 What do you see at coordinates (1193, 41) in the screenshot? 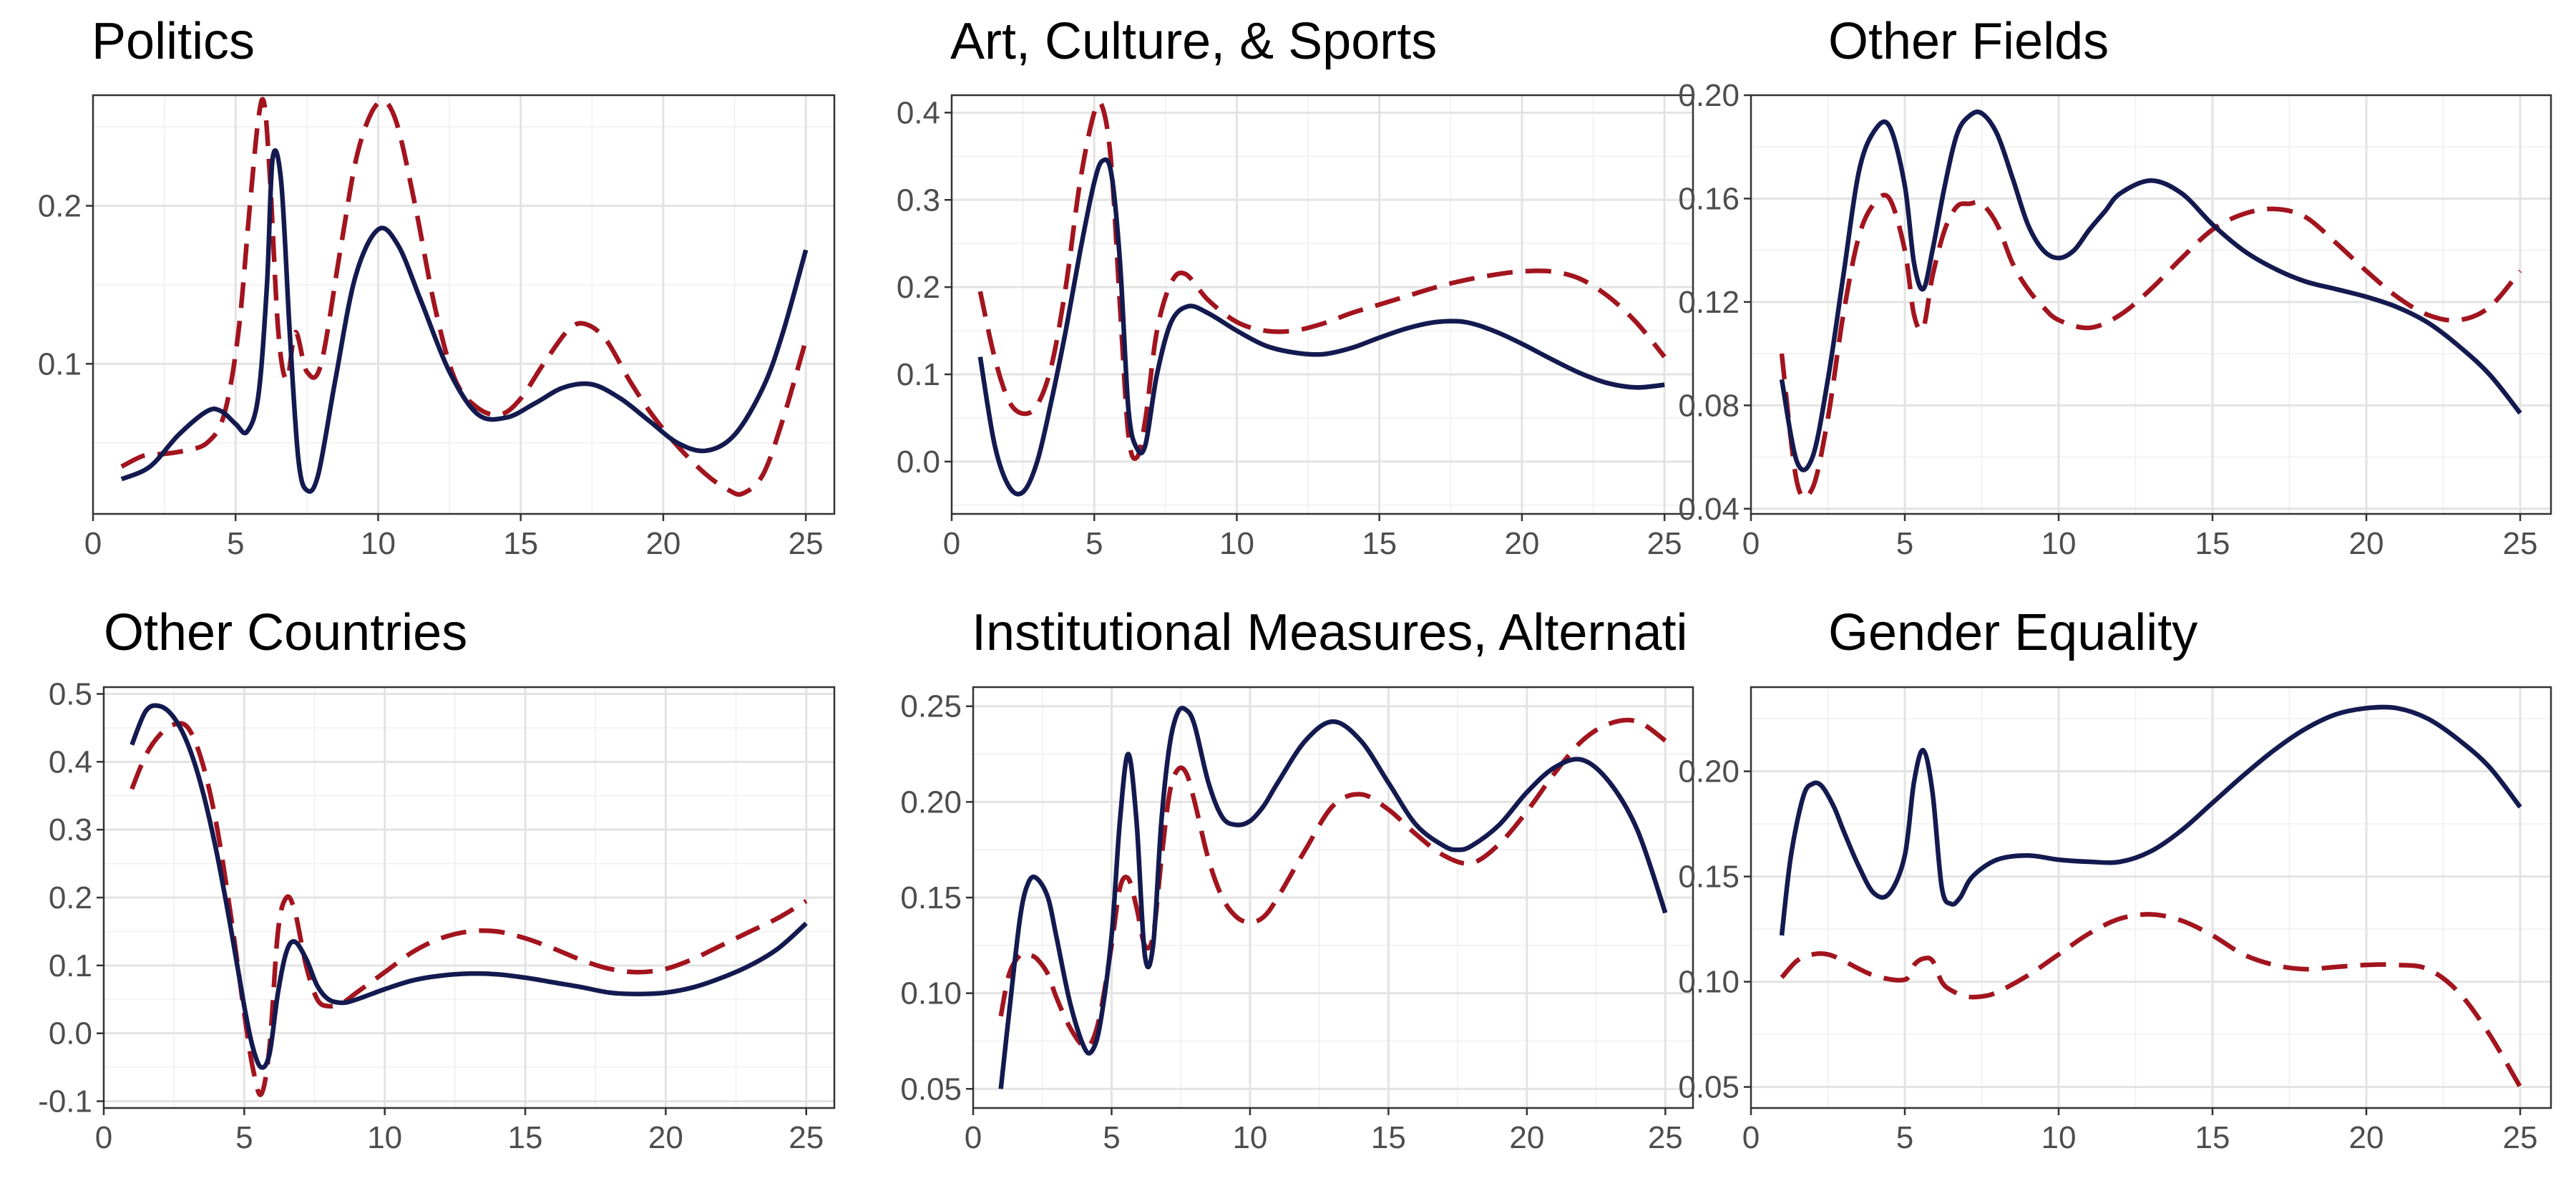
I see `panel-title: Art, Culture, & Sports` at bounding box center [1193, 41].